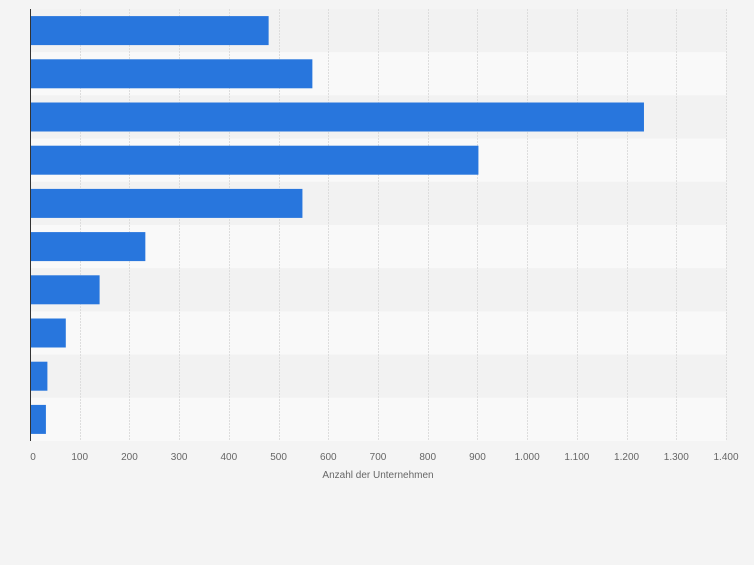 Image resolution: width=754 pixels, height=565 pixels. I want to click on row-band, so click(378, 419).